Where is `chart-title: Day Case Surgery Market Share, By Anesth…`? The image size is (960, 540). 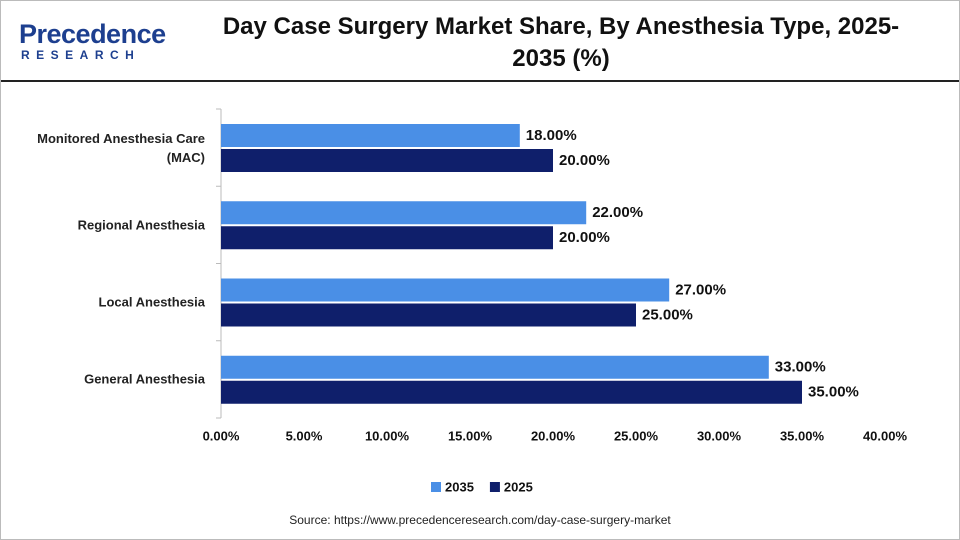
chart-title: Day Case Surgery Market Share, By Anesth… is located at coordinates (561, 42).